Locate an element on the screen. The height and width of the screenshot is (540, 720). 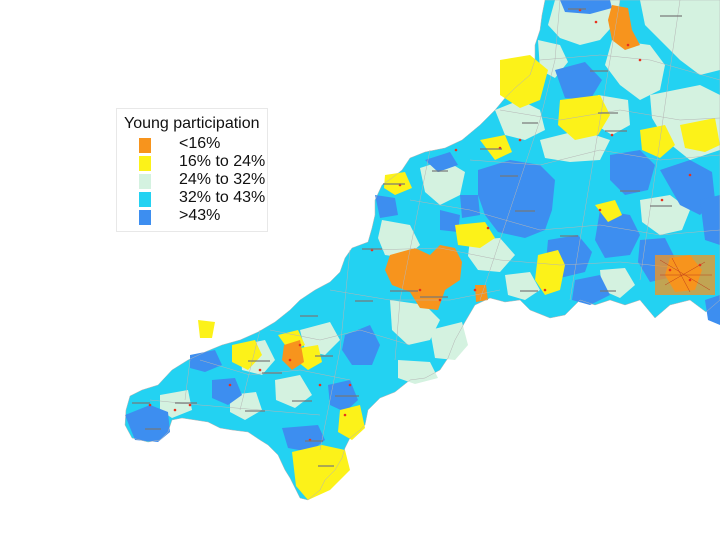
legend-swatch-yellow is located at coordinates (145, 163).